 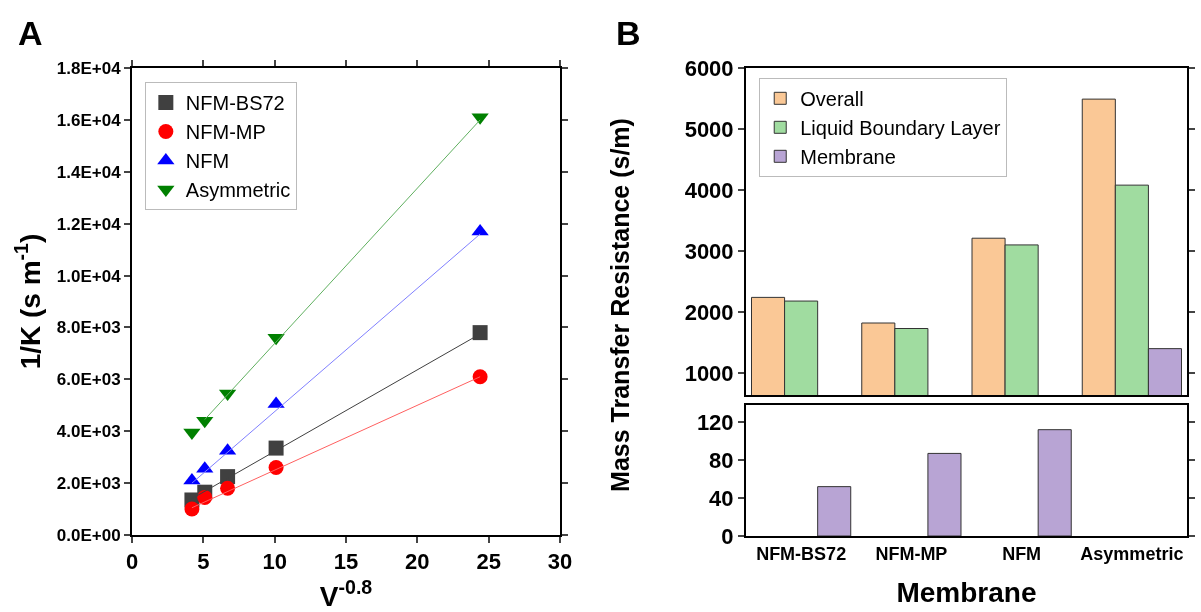 What do you see at coordinates (560, 562) in the screenshot?
I see `x-tick-label: 30` at bounding box center [560, 562].